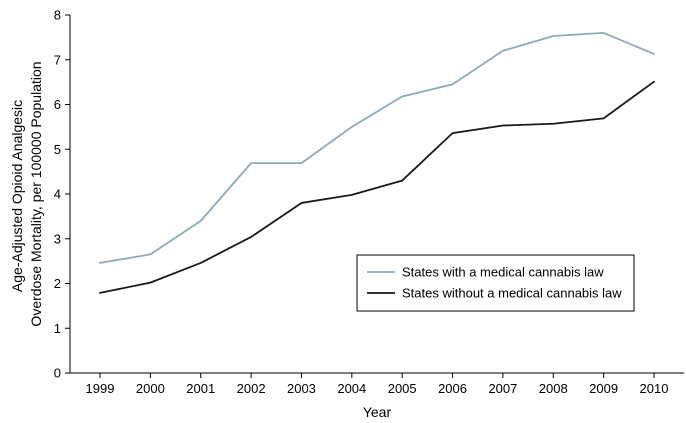 The image size is (686, 423). I want to click on x-tick-label: 2008, so click(553, 388).